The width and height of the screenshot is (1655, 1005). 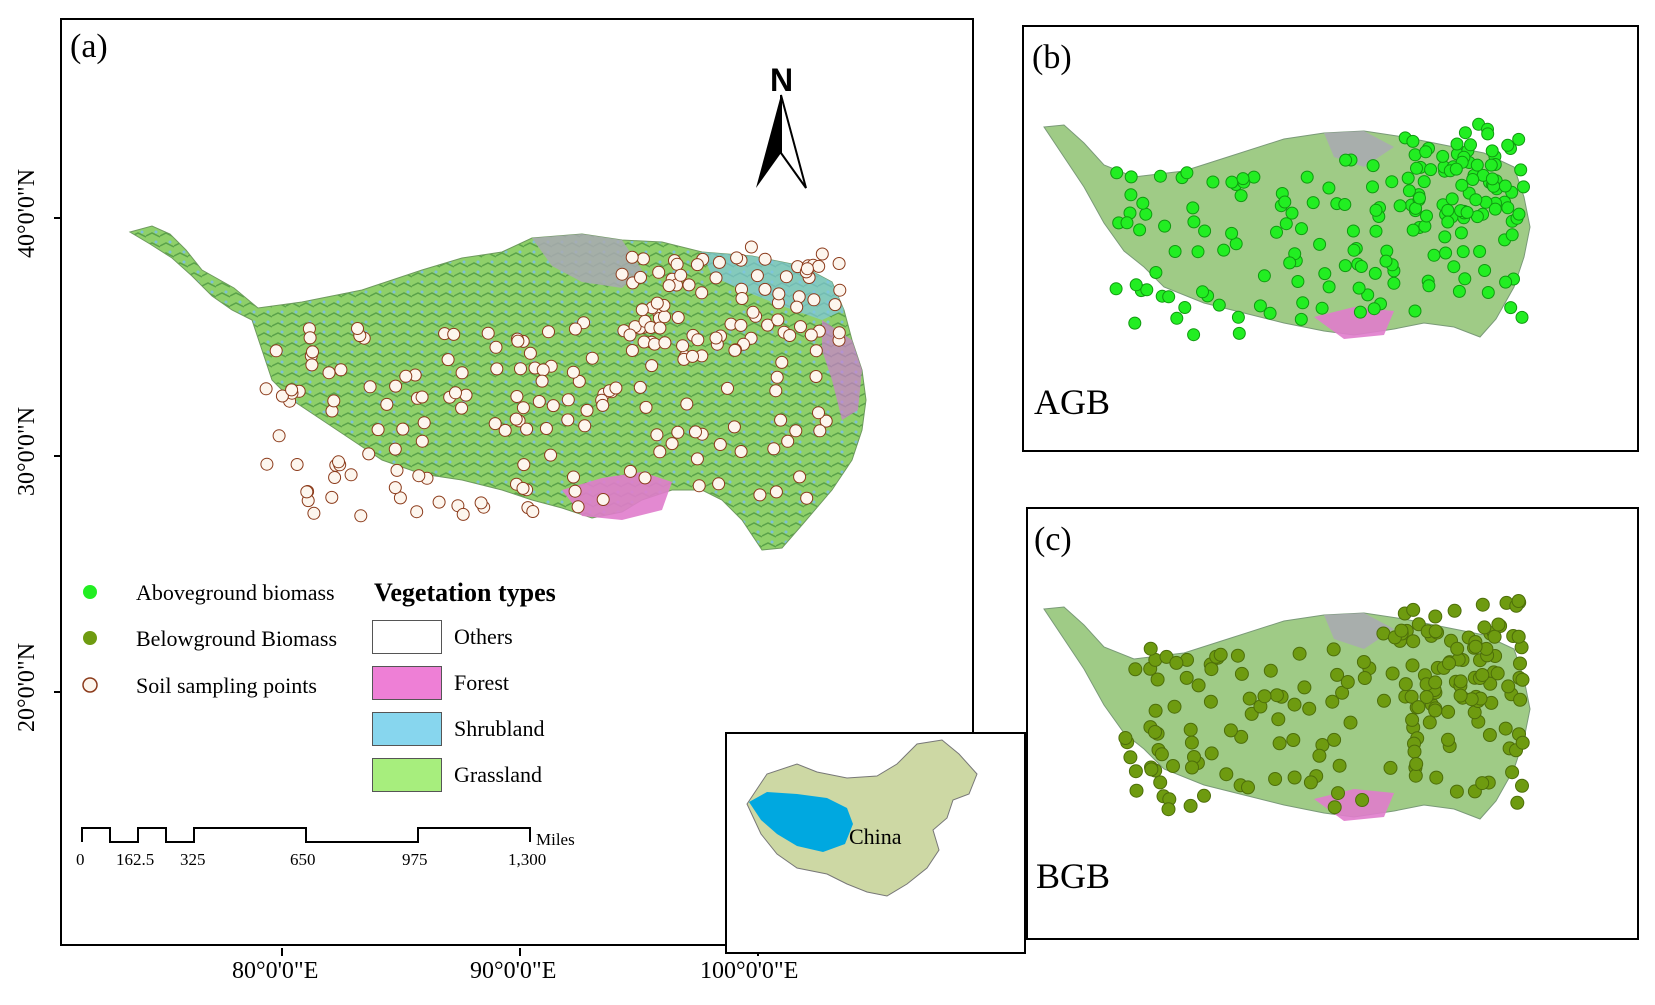 I want to click on panel-b-name: AGB, so click(x=1072, y=402).